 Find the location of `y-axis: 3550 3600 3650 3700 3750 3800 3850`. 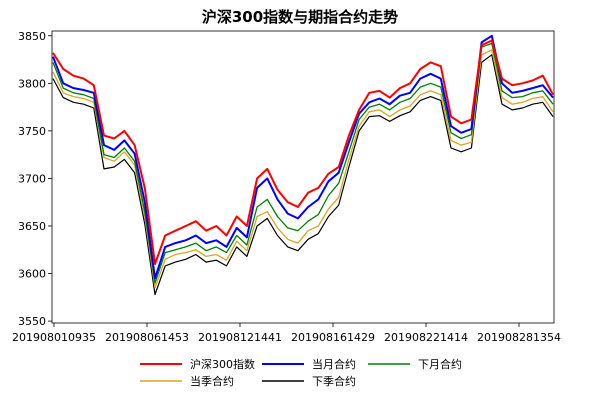

y-axis: 3550 3600 3650 3700 3750 3800 3850 is located at coordinates (35, 179).